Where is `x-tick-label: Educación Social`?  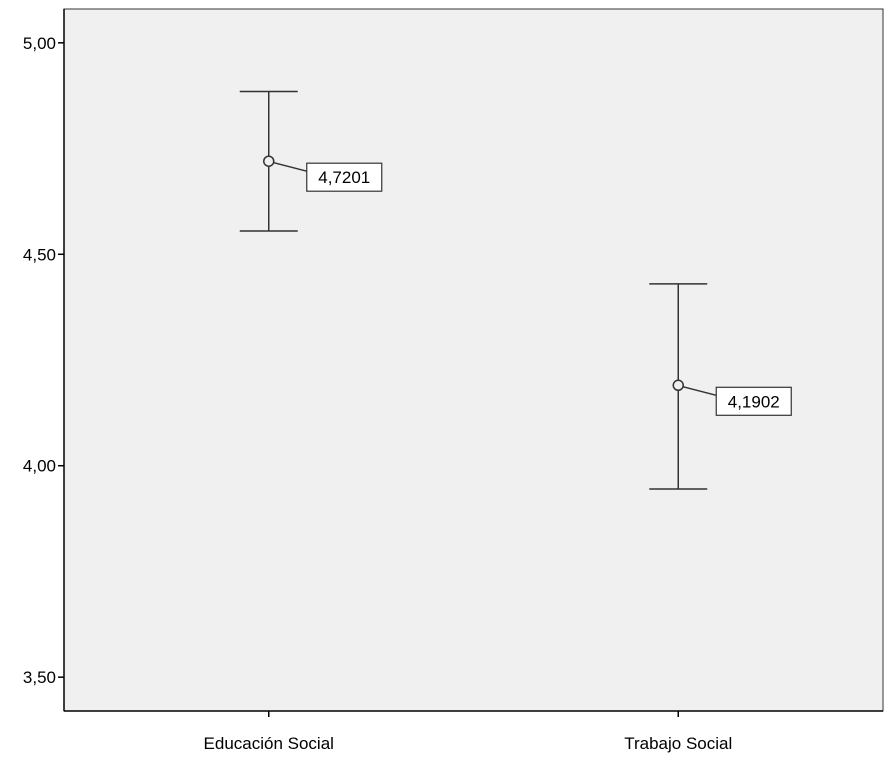 x-tick-label: Educación Social is located at coordinates (269, 743).